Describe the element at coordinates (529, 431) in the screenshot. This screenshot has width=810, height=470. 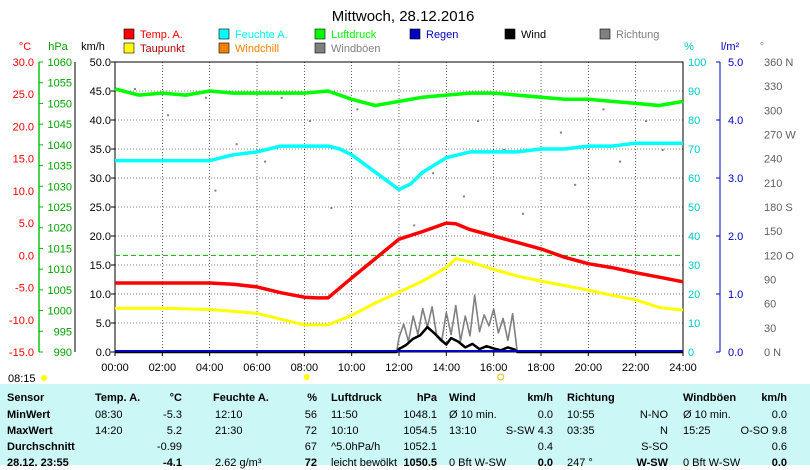
I see `stats-cell-wind-val: S-SW 4.3` at that location.